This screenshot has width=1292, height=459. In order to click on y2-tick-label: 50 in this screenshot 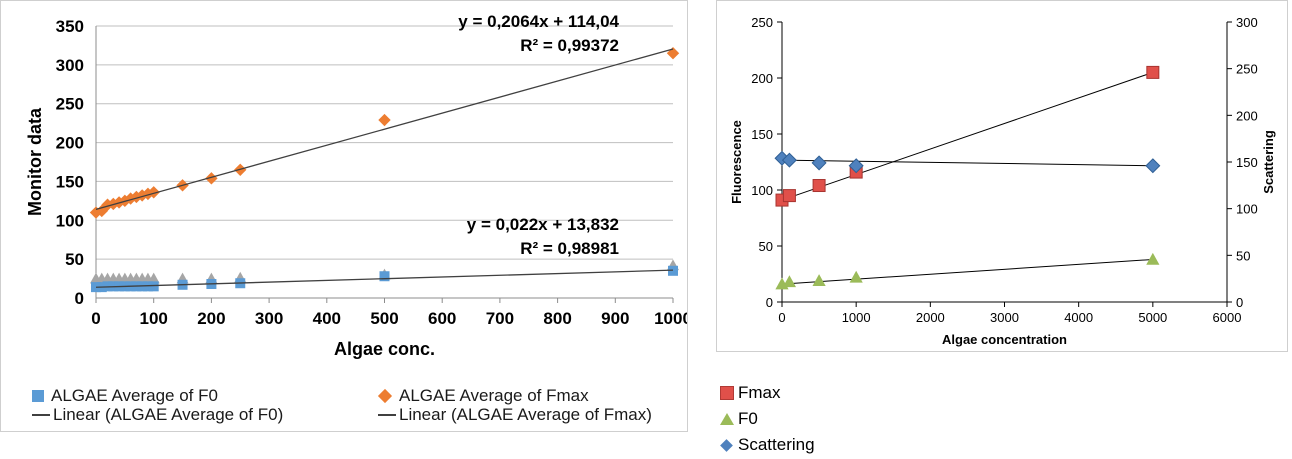, I will do `click(1243, 255)`.